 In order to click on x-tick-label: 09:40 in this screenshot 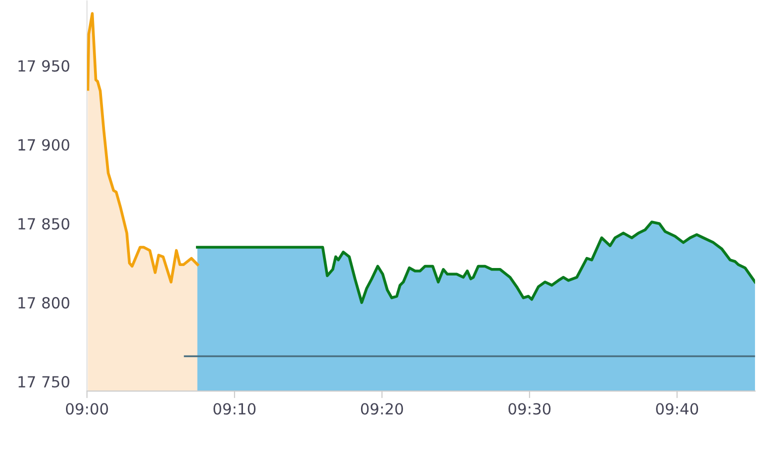, I will do `click(677, 409)`.